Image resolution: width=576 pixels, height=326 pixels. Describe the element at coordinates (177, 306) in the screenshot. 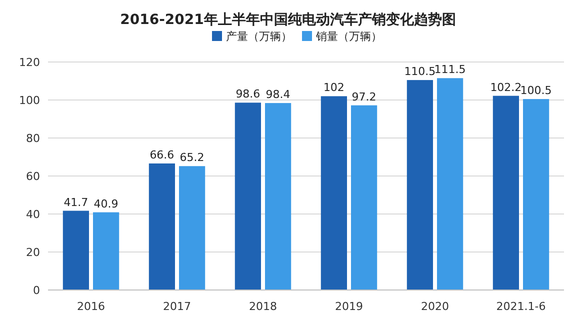

I see `x-tick-label: 2017` at that location.